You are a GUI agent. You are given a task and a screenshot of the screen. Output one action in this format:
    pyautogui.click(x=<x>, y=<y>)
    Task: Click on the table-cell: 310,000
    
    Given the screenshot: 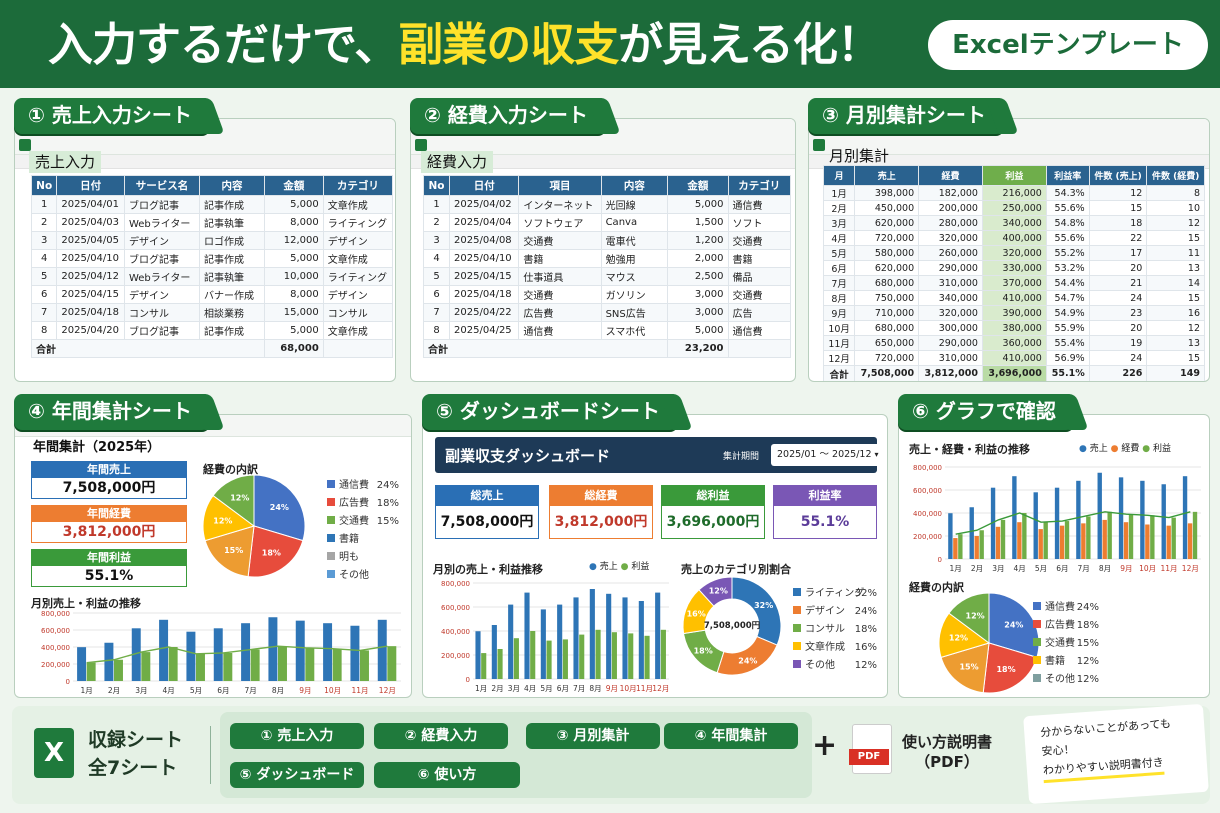 What is the action you would take?
    pyautogui.click(x=950, y=283)
    